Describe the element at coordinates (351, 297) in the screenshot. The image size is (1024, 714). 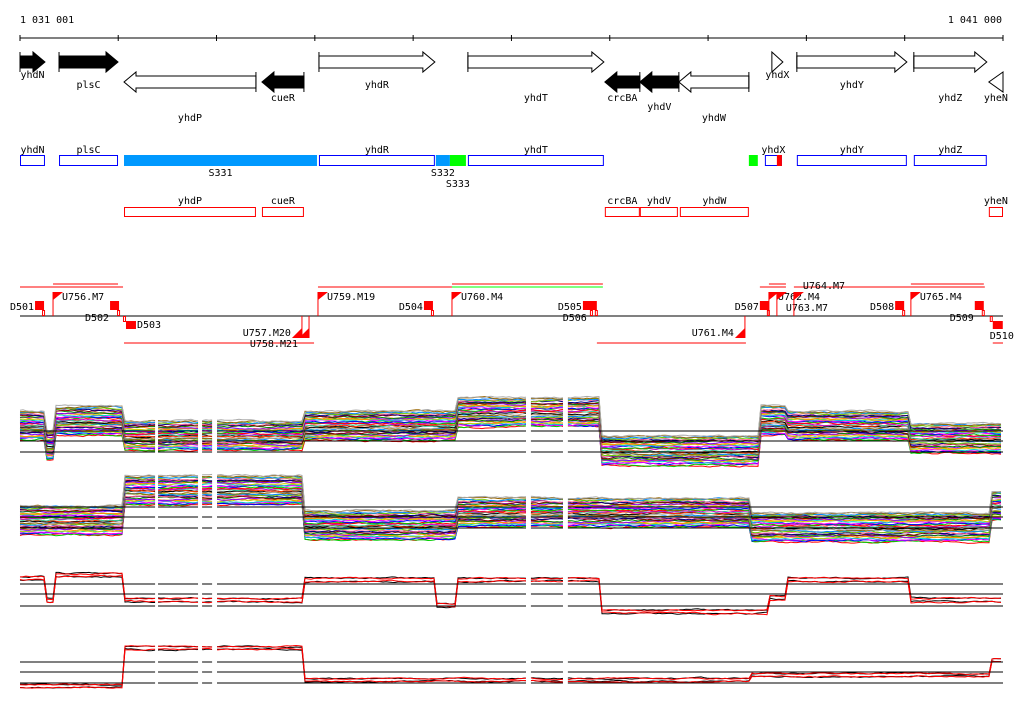
I see `promoter-label: U759.M19` at that location.